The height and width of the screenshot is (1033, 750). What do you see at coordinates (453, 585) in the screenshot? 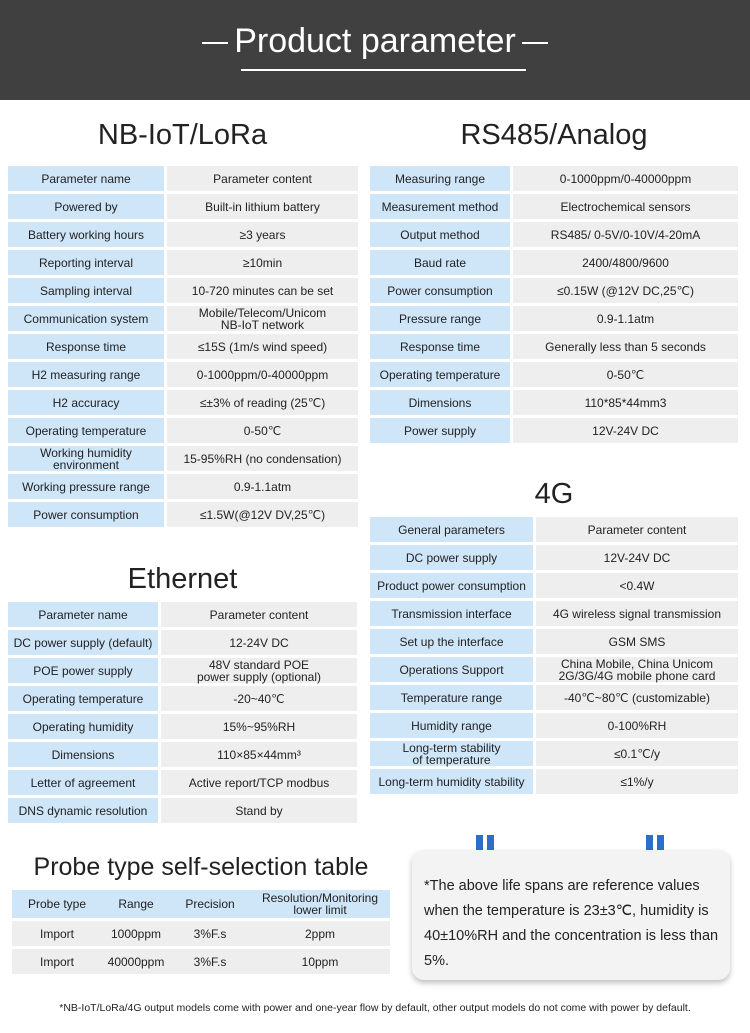
I see `g4-param-name: Product power consumption` at bounding box center [453, 585].